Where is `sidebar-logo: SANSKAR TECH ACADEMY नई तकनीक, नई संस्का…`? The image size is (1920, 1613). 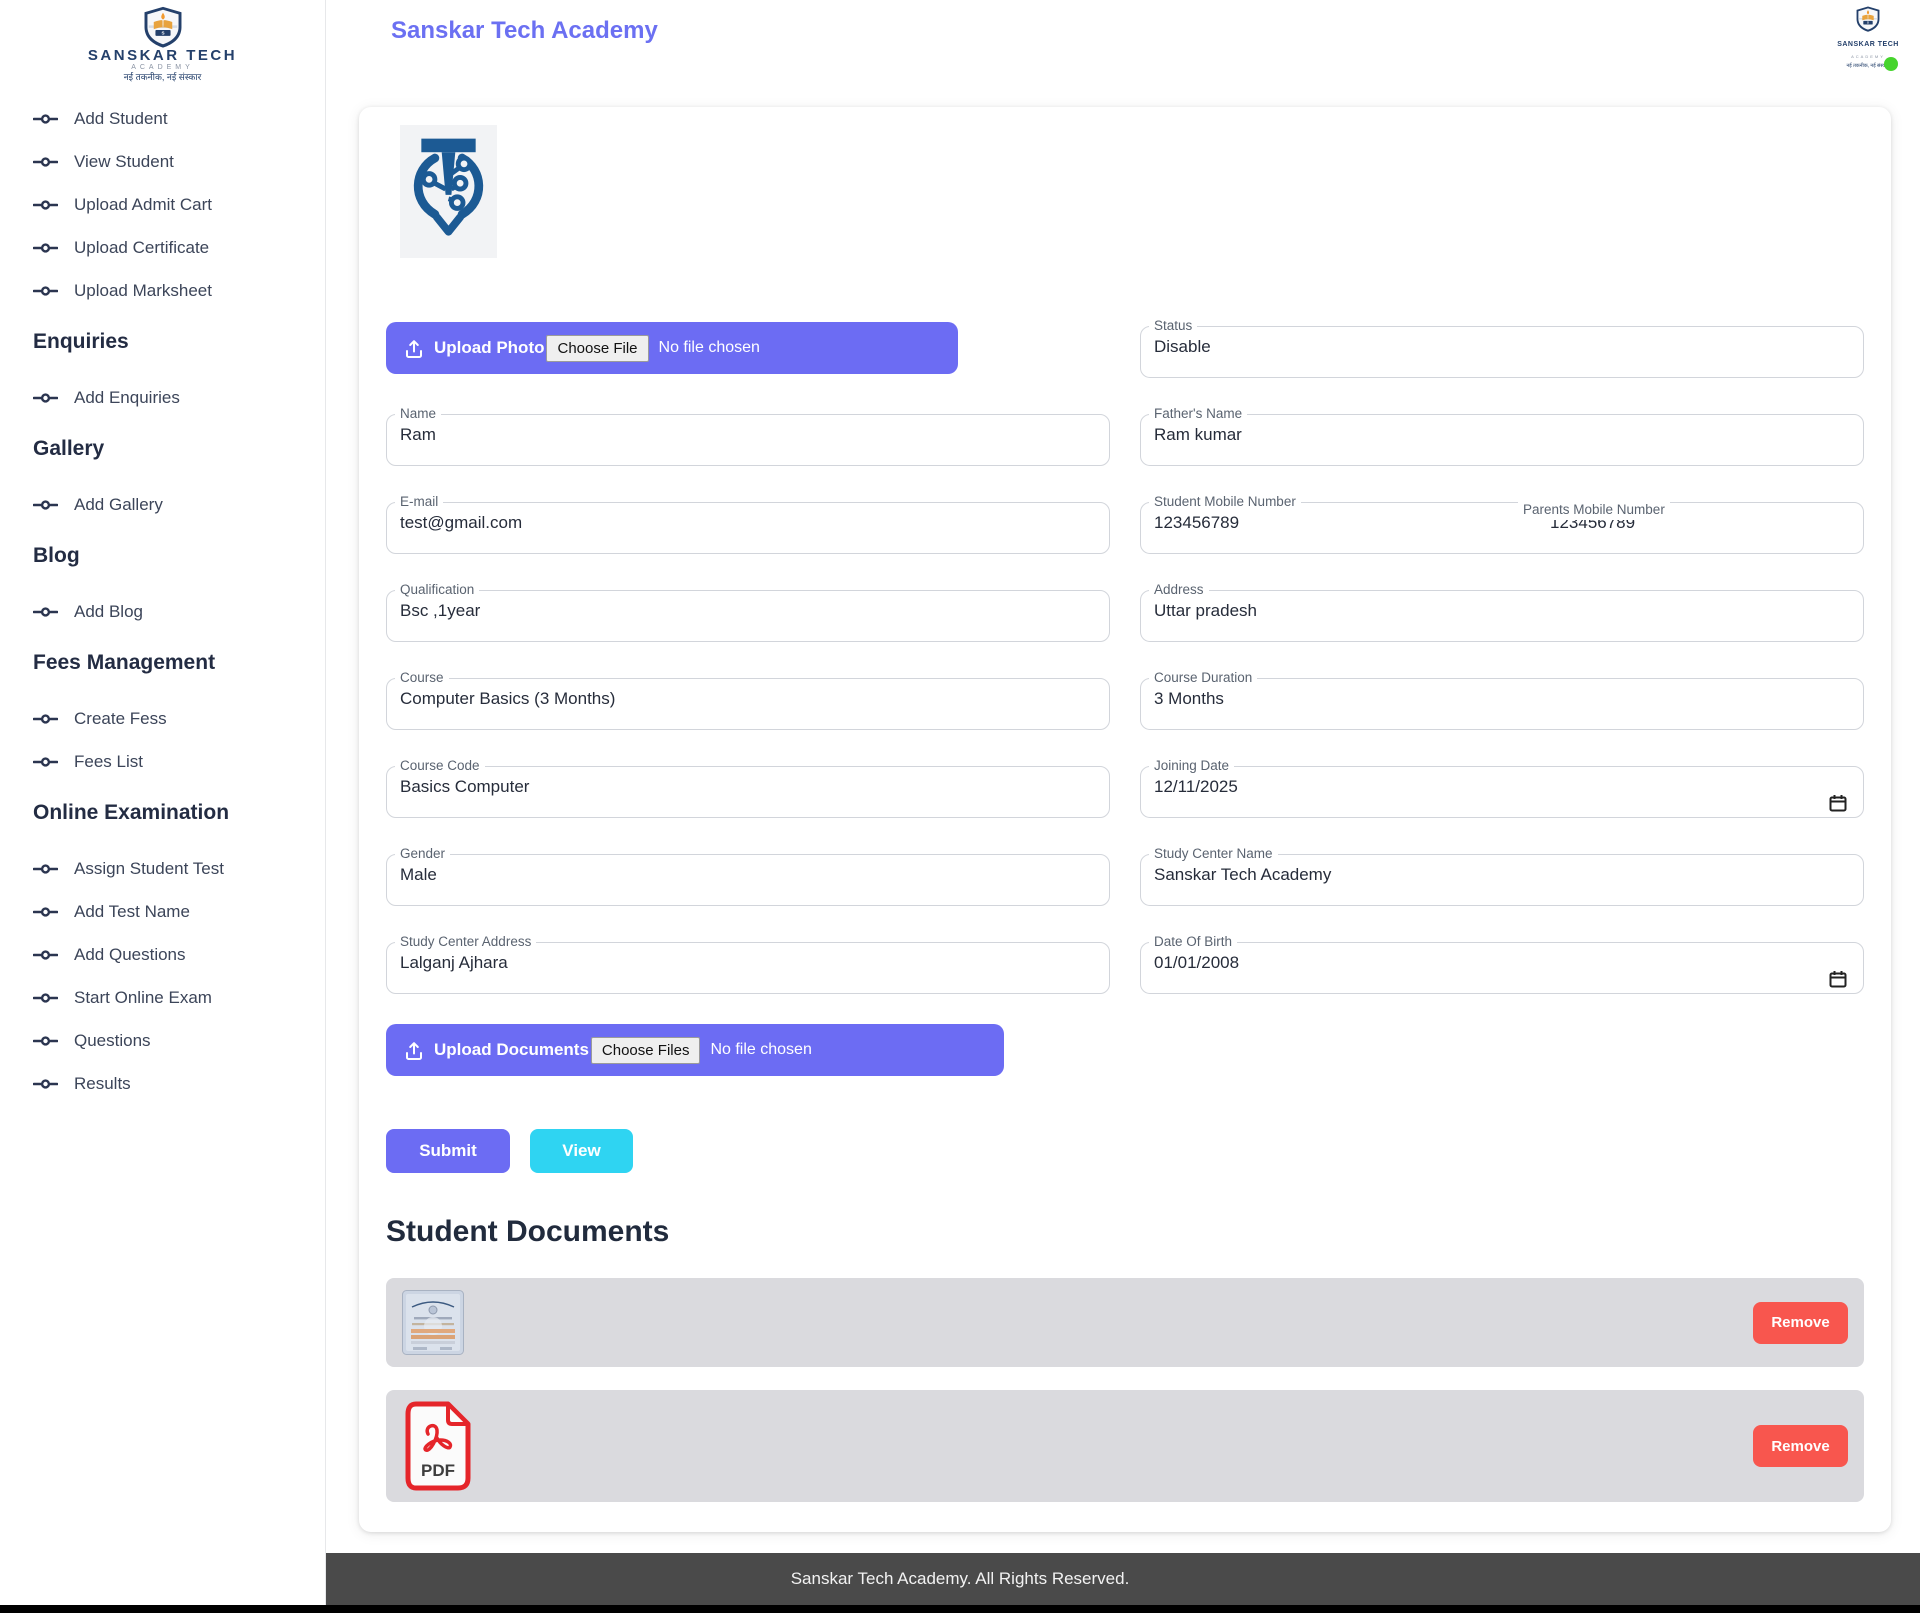
sidebar-logo: SANSKAR TECH ACADEMY नई तकनीक, नई संस्का… is located at coordinates (162, 41).